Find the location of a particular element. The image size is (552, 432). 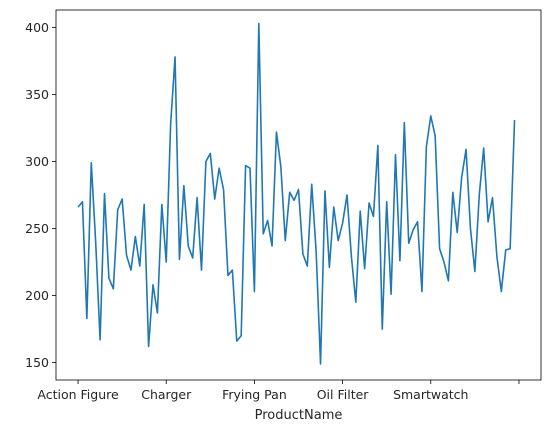

x-tick-label: Charger is located at coordinates (166, 394).